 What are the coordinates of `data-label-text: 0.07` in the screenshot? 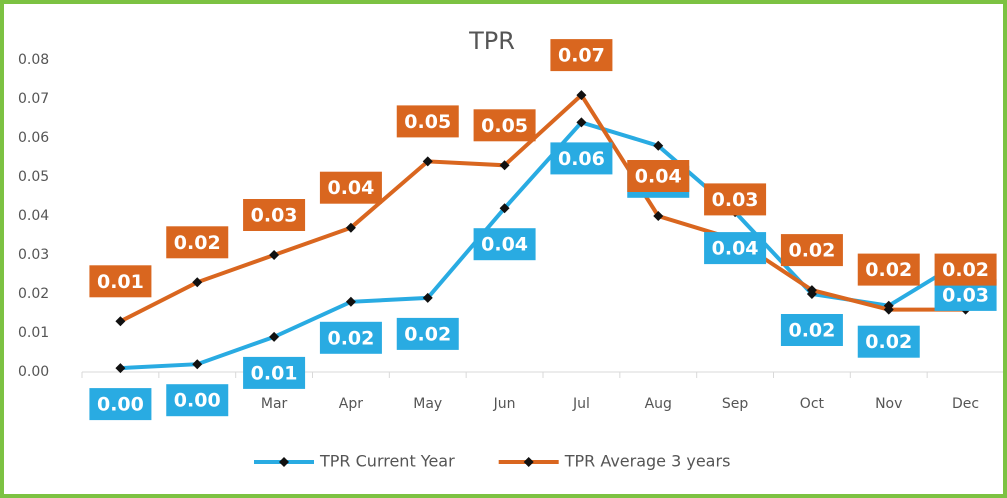 It's located at (581, 56).